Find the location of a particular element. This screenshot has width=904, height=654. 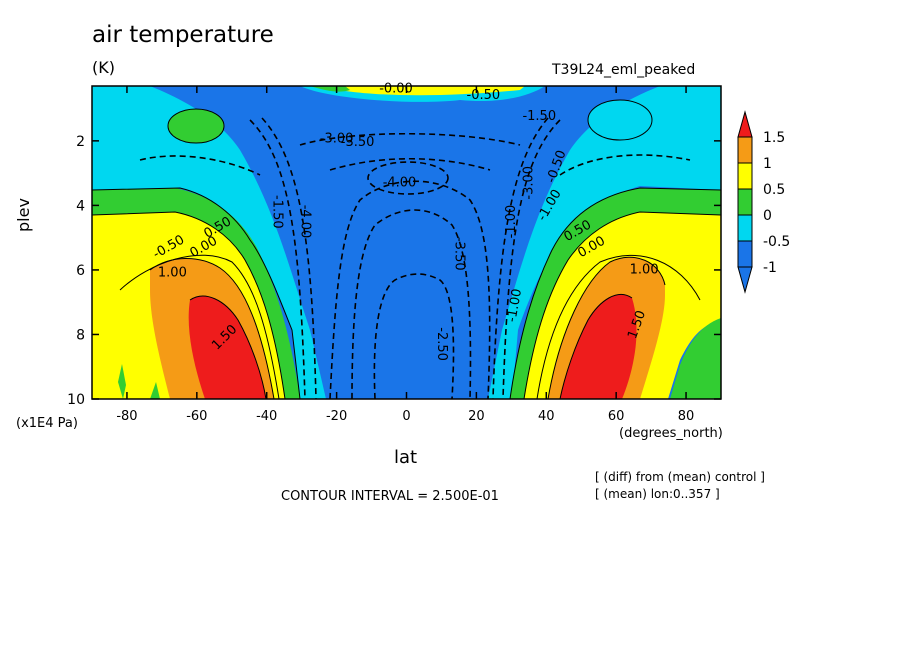

green-region-left is located at coordinates (196, 293).